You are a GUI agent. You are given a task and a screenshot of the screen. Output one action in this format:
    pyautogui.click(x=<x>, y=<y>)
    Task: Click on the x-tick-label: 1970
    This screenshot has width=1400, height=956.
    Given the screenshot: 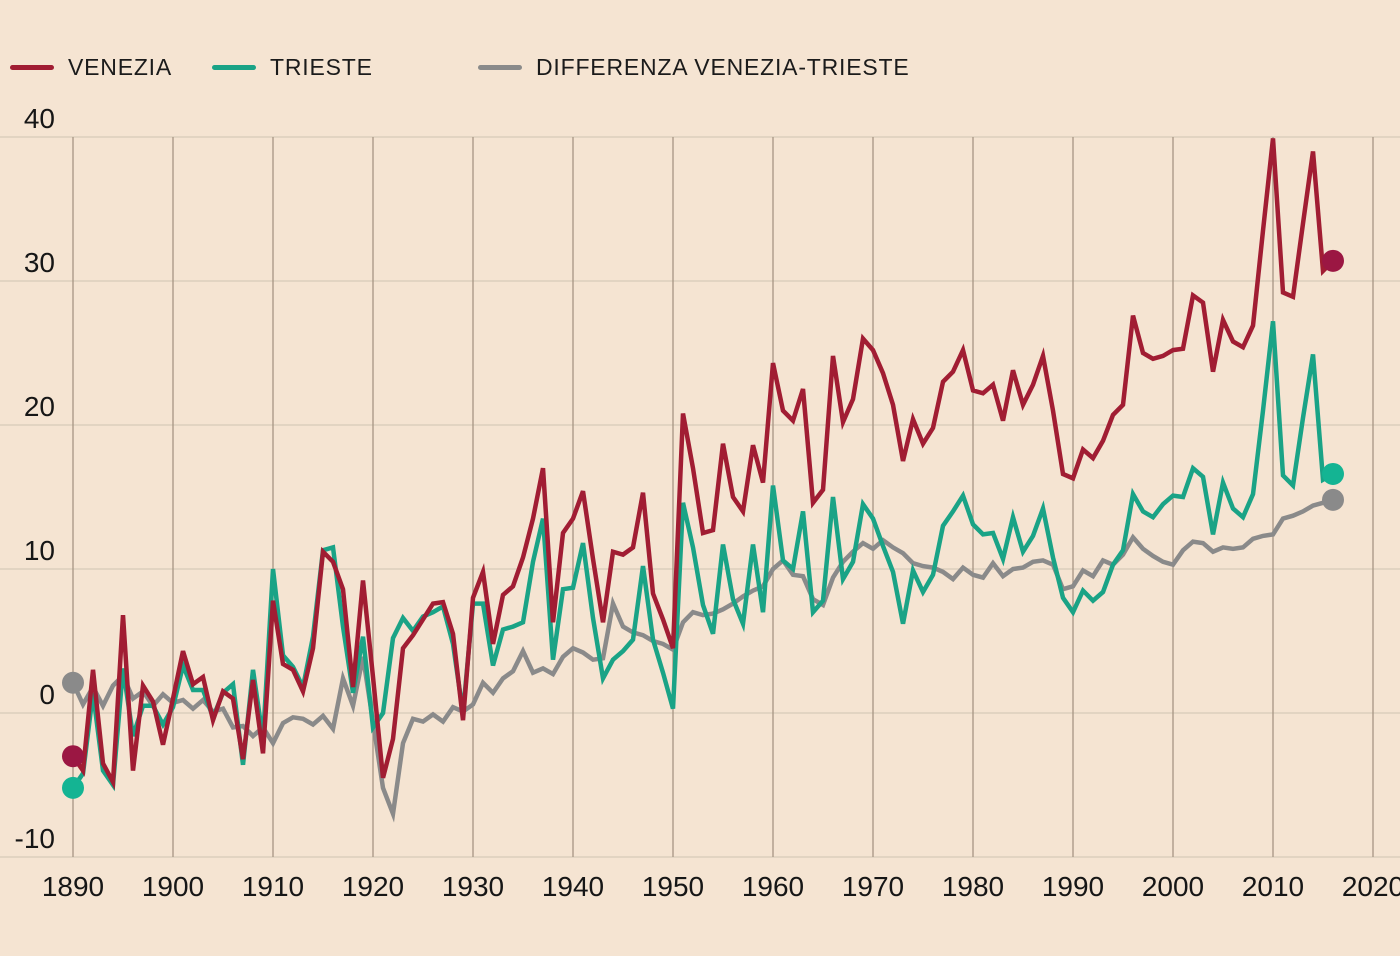 What is the action you would take?
    pyautogui.click(x=873, y=886)
    